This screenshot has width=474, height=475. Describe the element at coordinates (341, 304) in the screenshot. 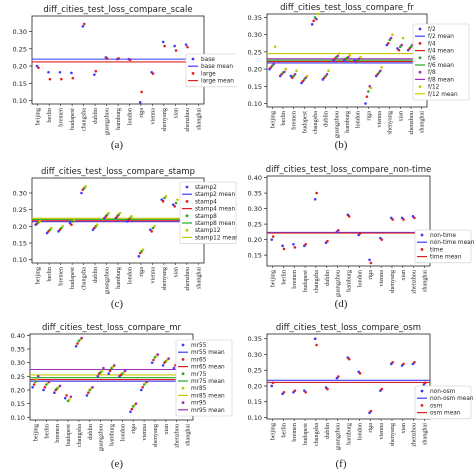

I see `sublabel-d: (d)` at that location.